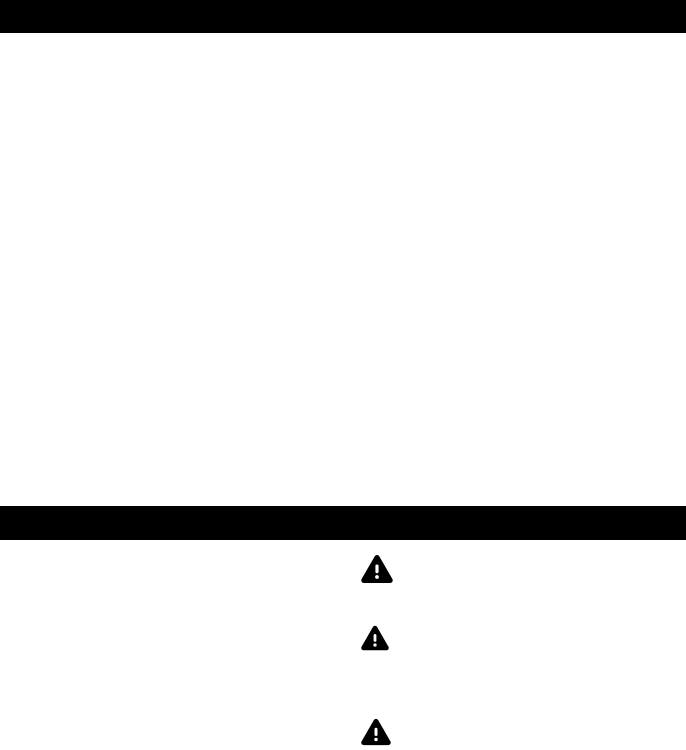  I want to click on section-header-black-band, so click(343, 523).